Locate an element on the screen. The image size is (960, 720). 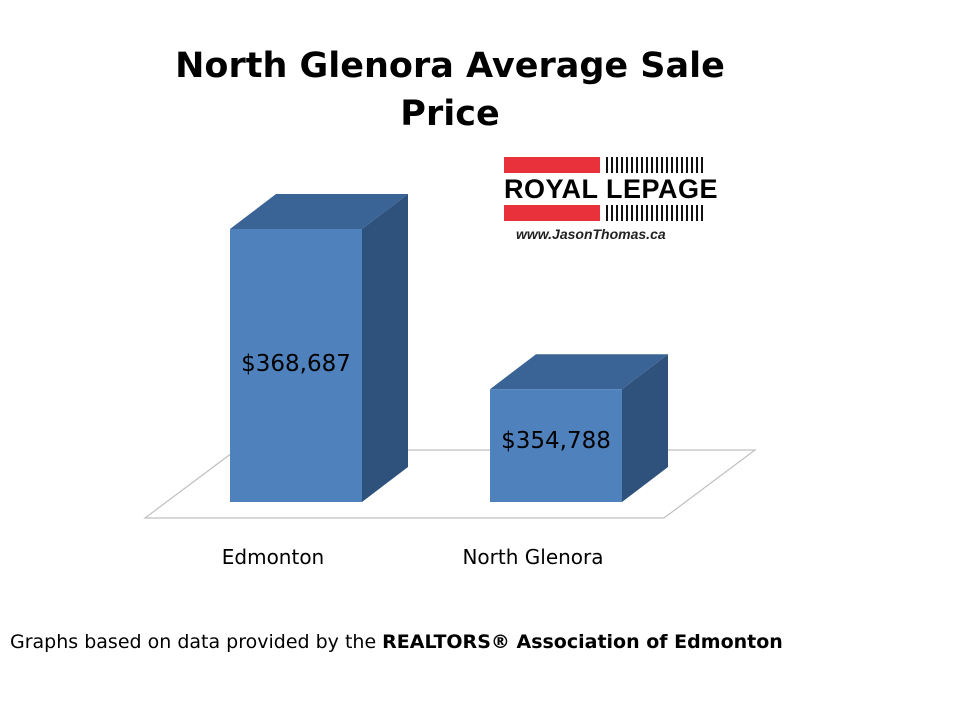
bar-value-label-edmonton: $368,687 is located at coordinates (296, 364).